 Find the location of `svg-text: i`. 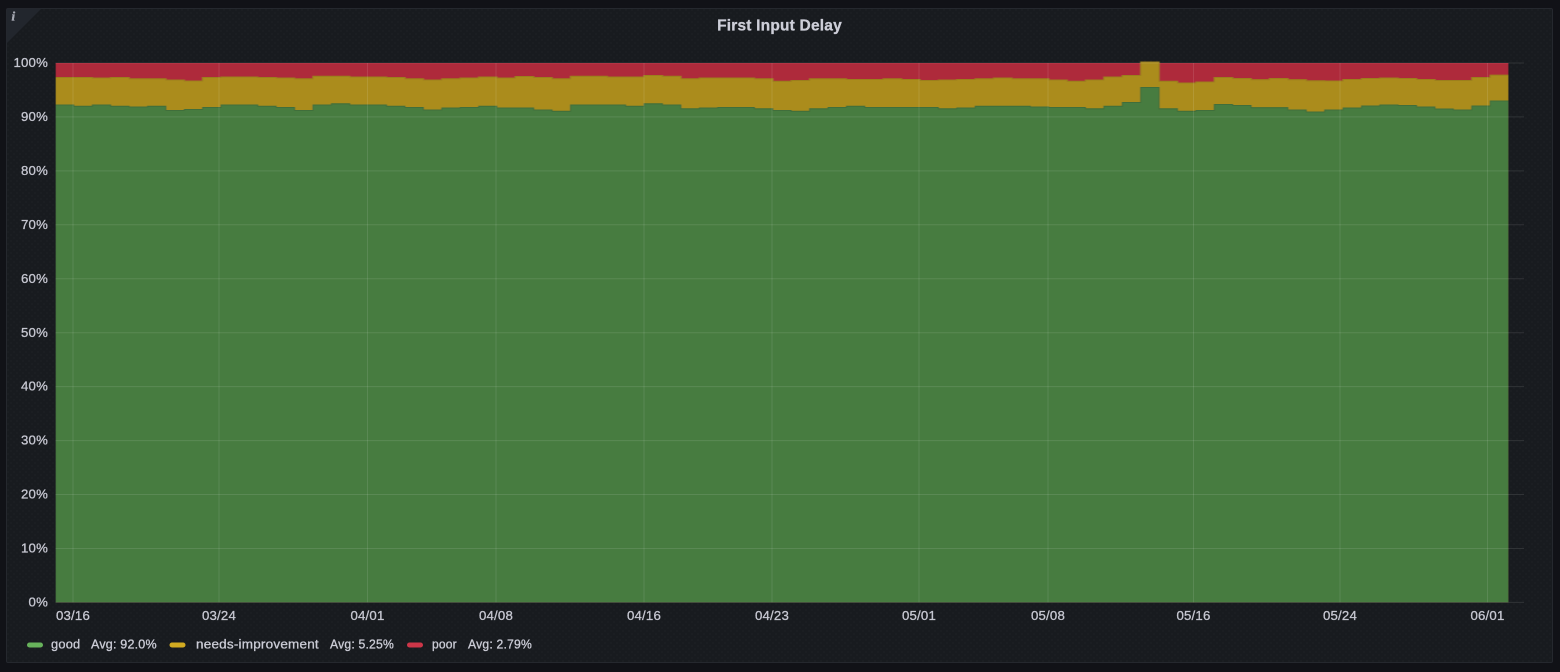

svg-text: i is located at coordinates (14, 16).